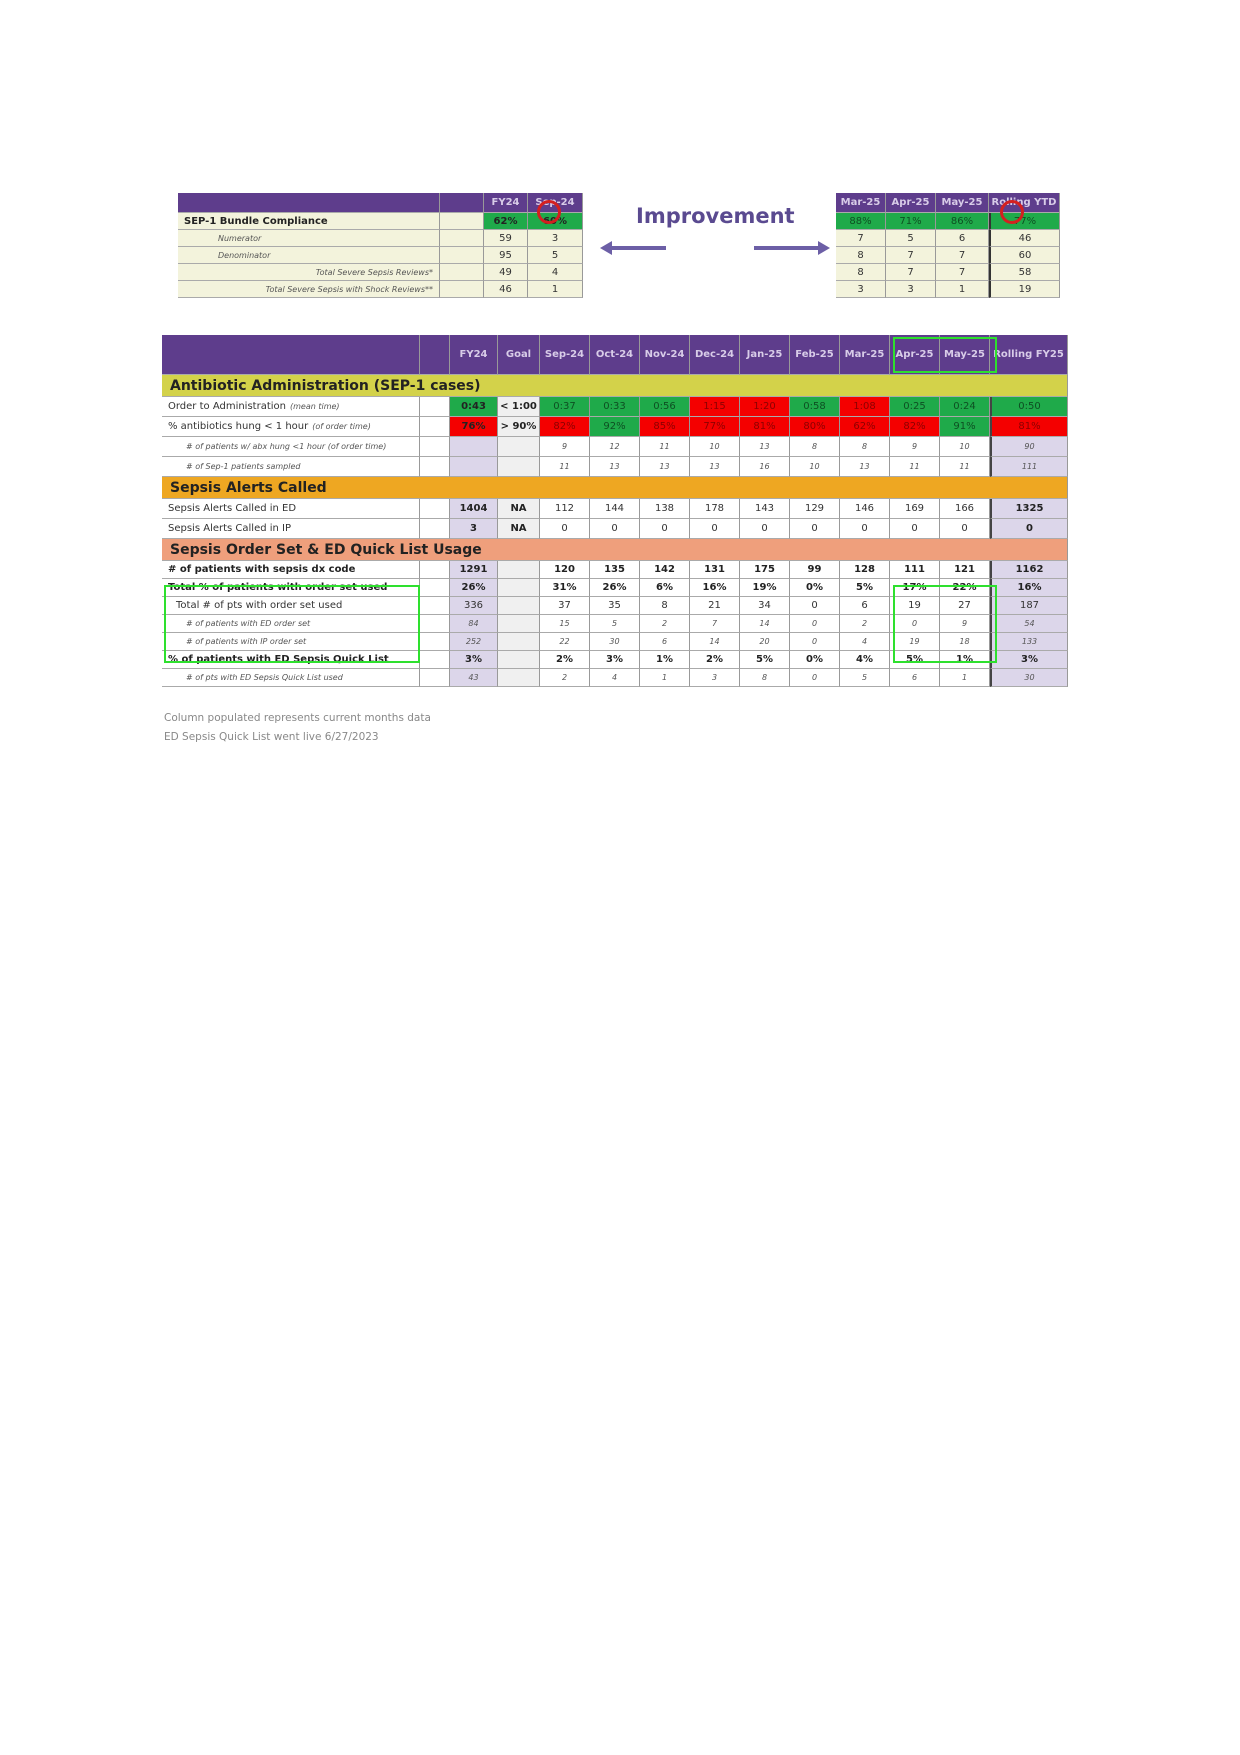 The image size is (1240, 1755). I want to click on value-cell: 26%, so click(615, 588).